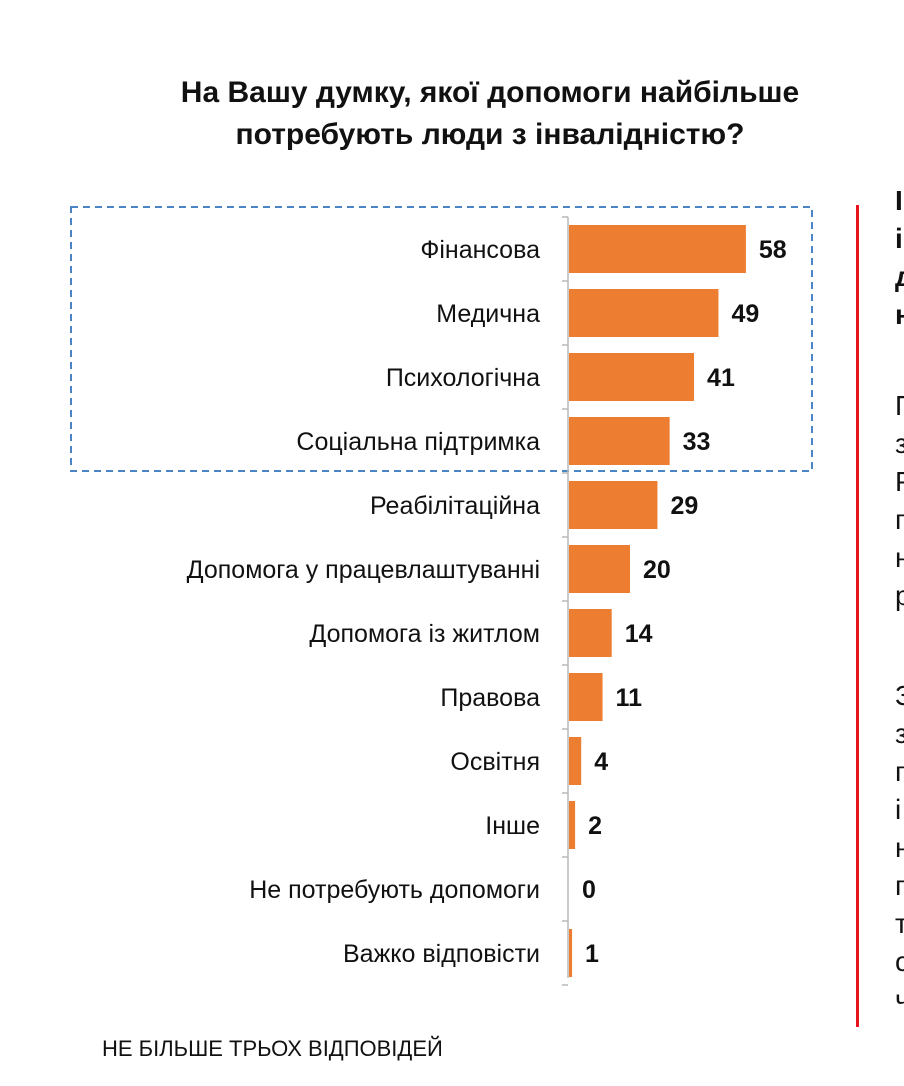 Image resolution: width=904 pixels, height=1086 pixels. I want to click on value-label: 0, so click(589, 890).